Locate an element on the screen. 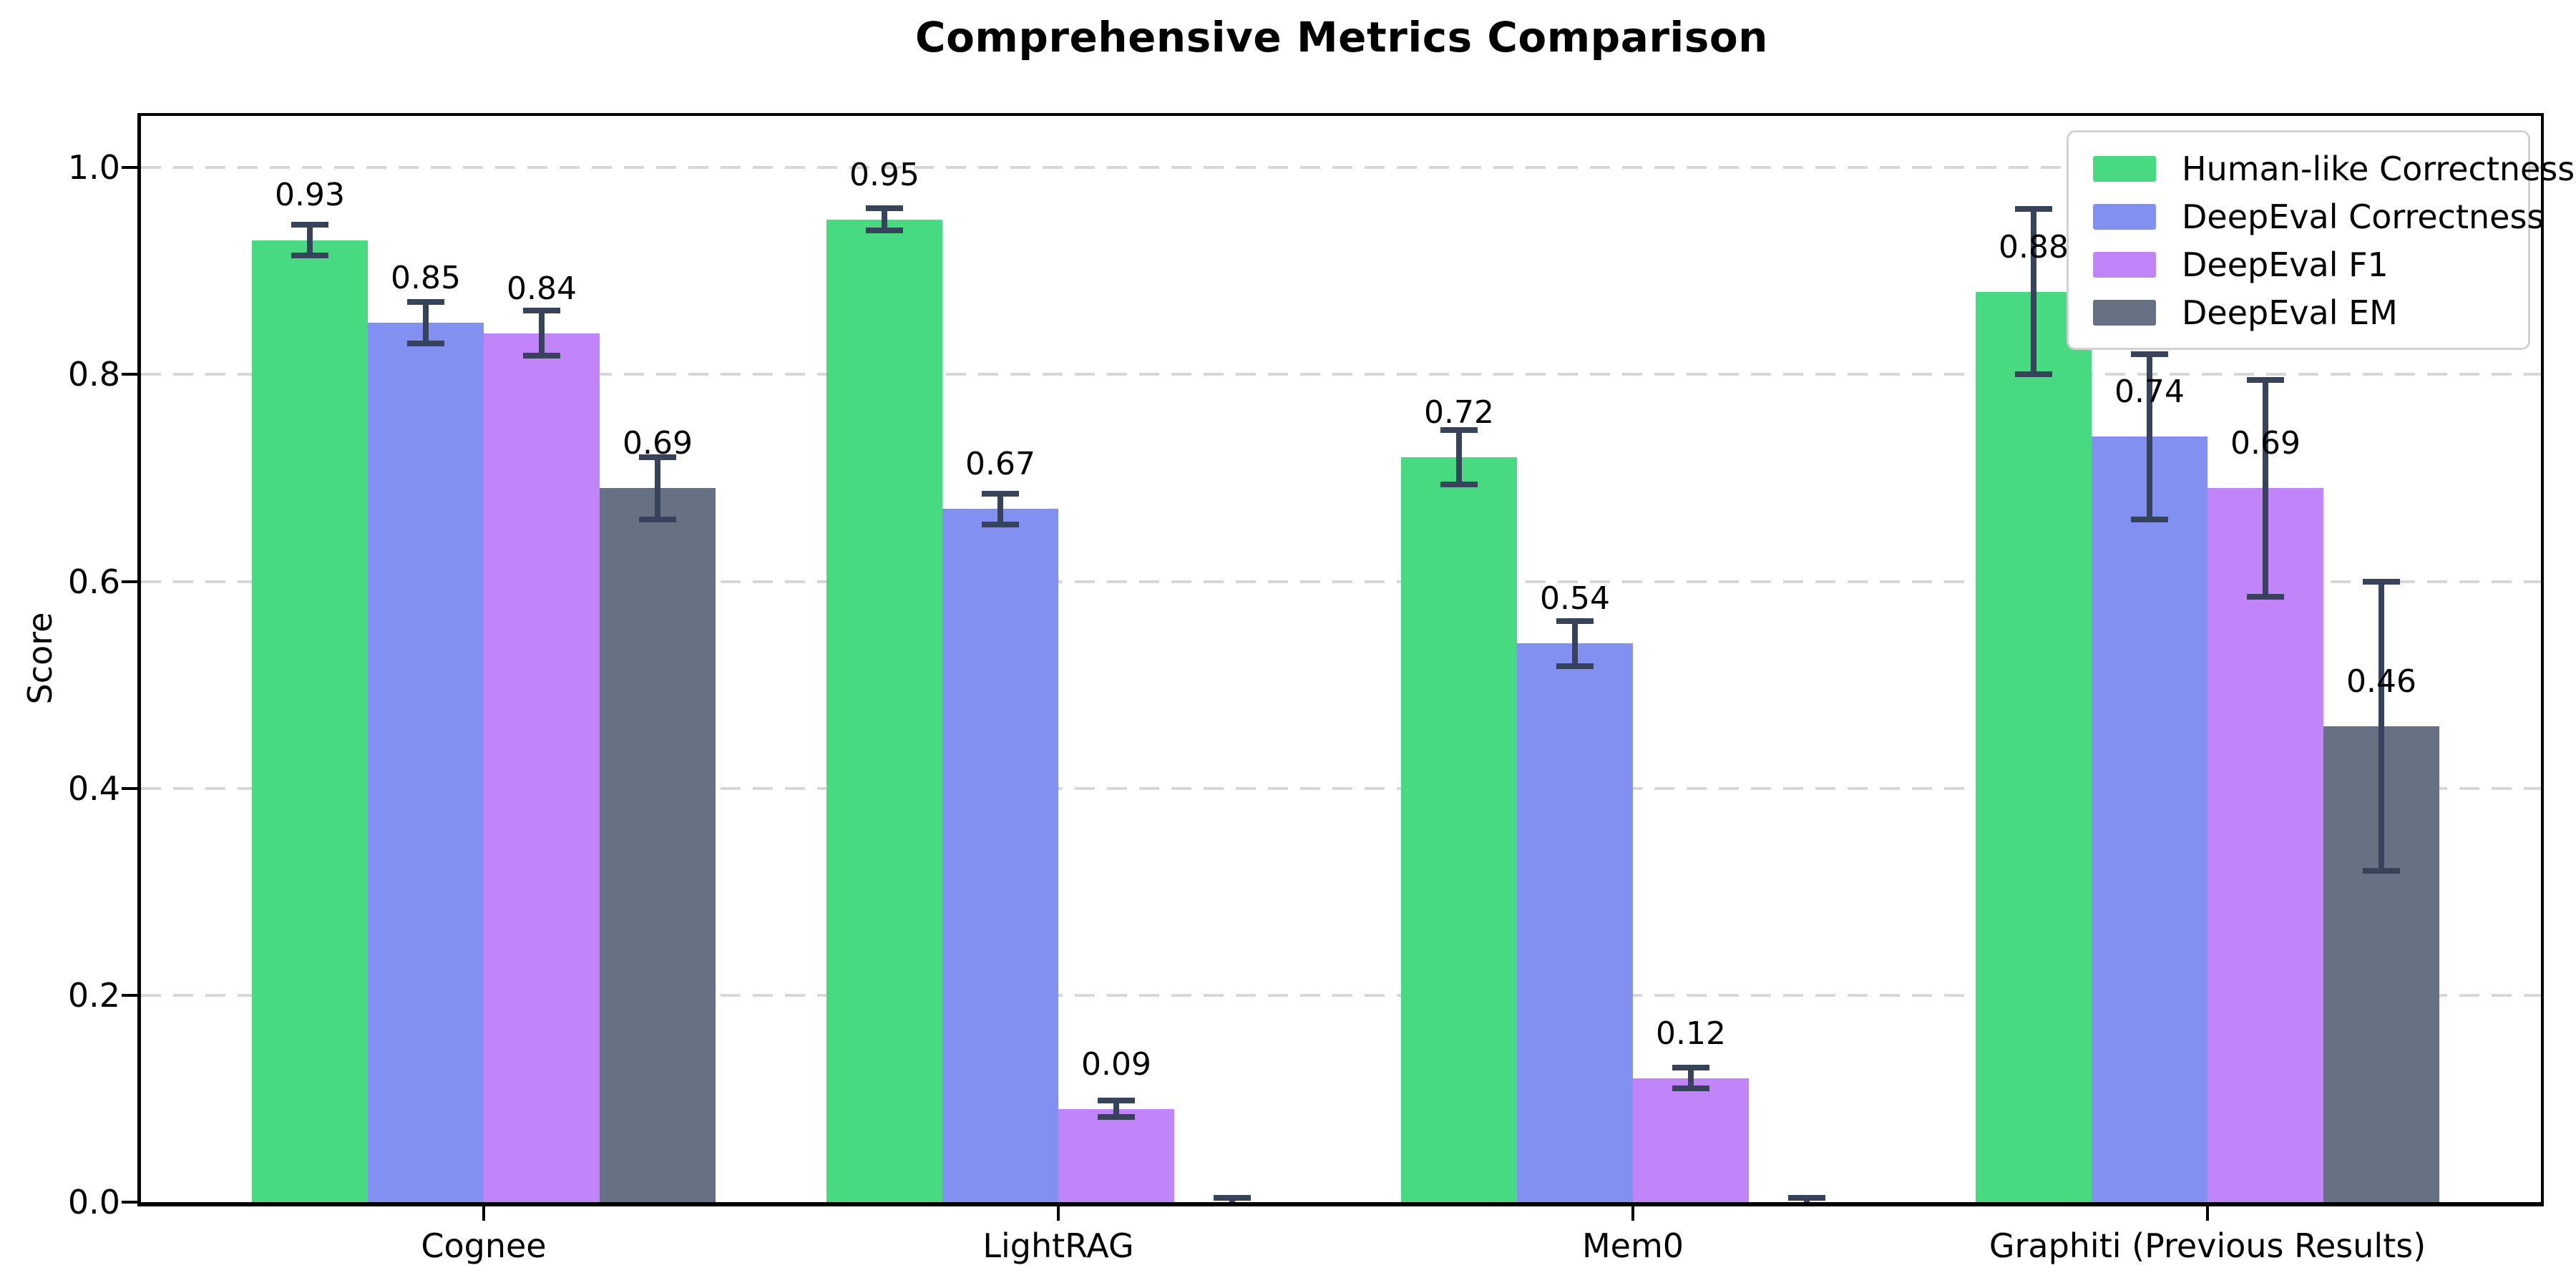 This screenshot has height=1288, width=2576. bar-value-label: 0.88 is located at coordinates (2034, 246).